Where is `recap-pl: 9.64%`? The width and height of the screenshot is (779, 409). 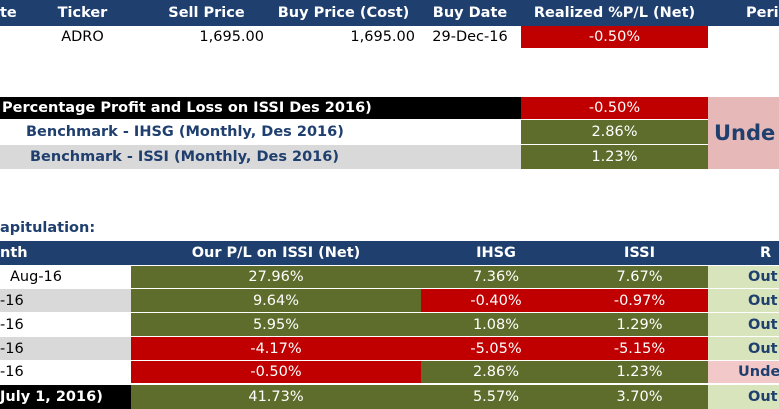 recap-pl: 9.64% is located at coordinates (276, 300).